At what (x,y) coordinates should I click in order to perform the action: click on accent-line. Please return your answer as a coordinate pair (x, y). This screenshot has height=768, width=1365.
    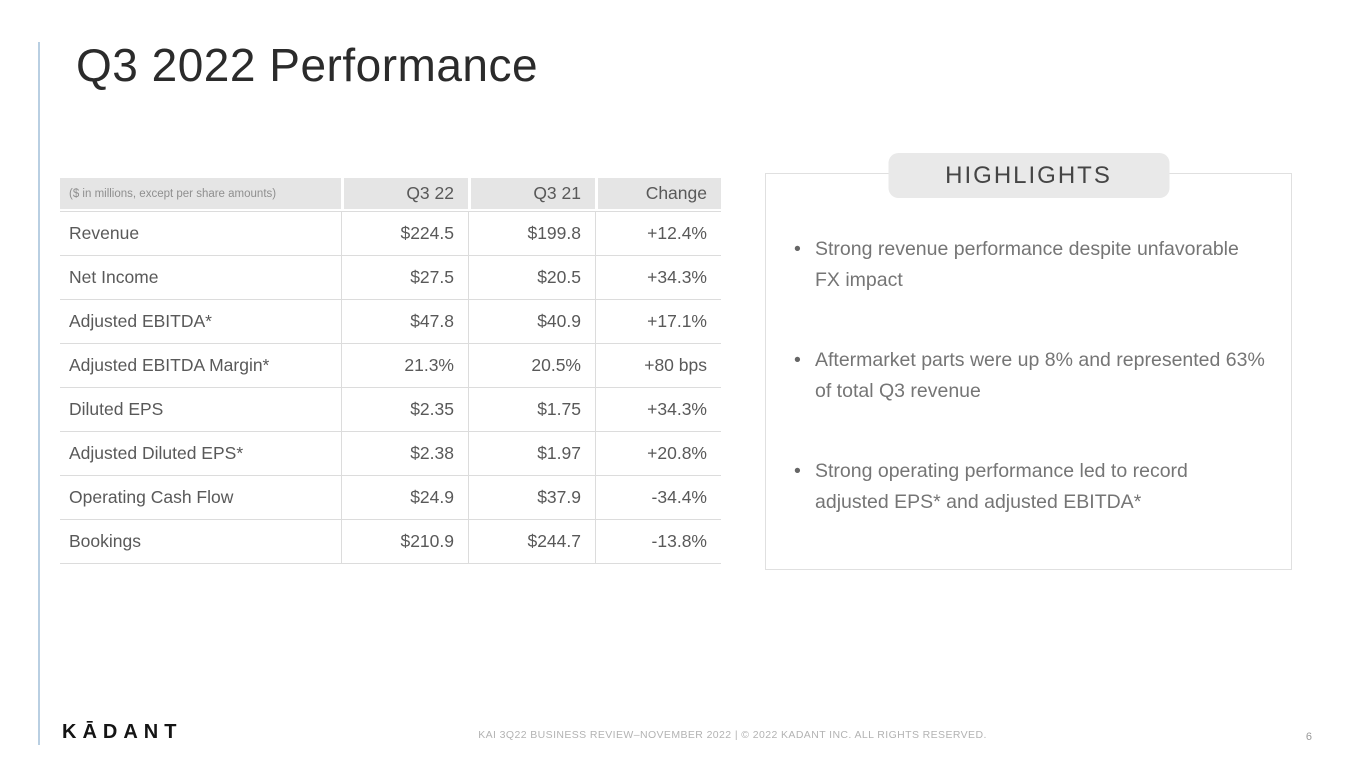
    Looking at the image, I should click on (39, 393).